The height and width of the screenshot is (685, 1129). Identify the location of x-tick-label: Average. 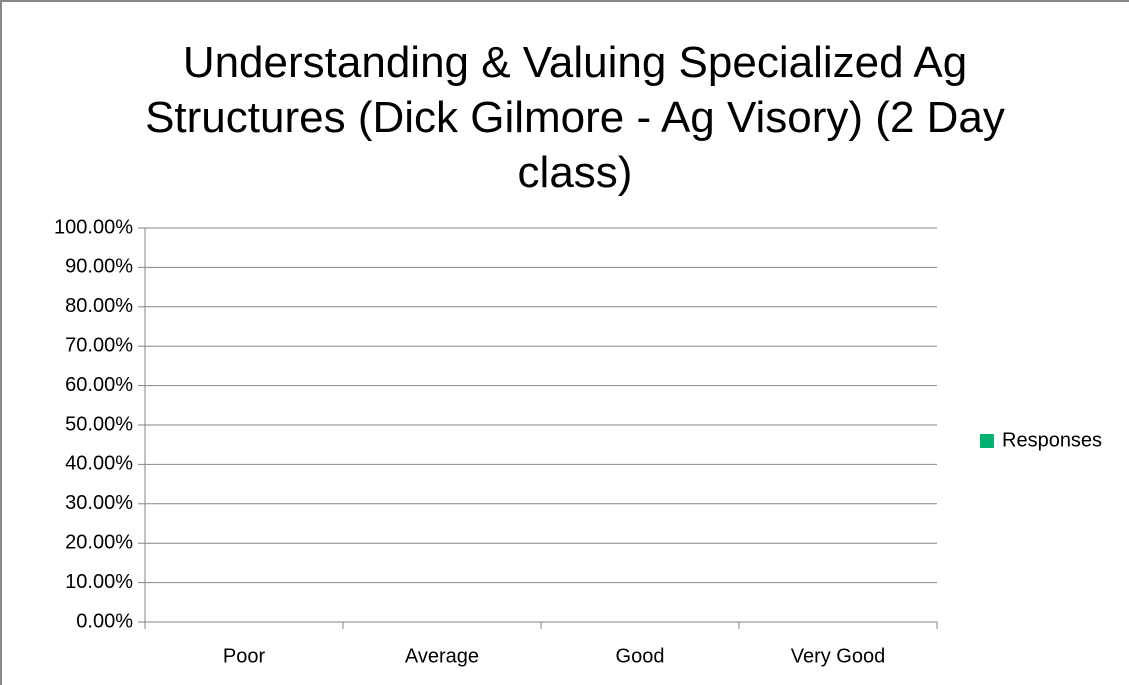
(442, 656).